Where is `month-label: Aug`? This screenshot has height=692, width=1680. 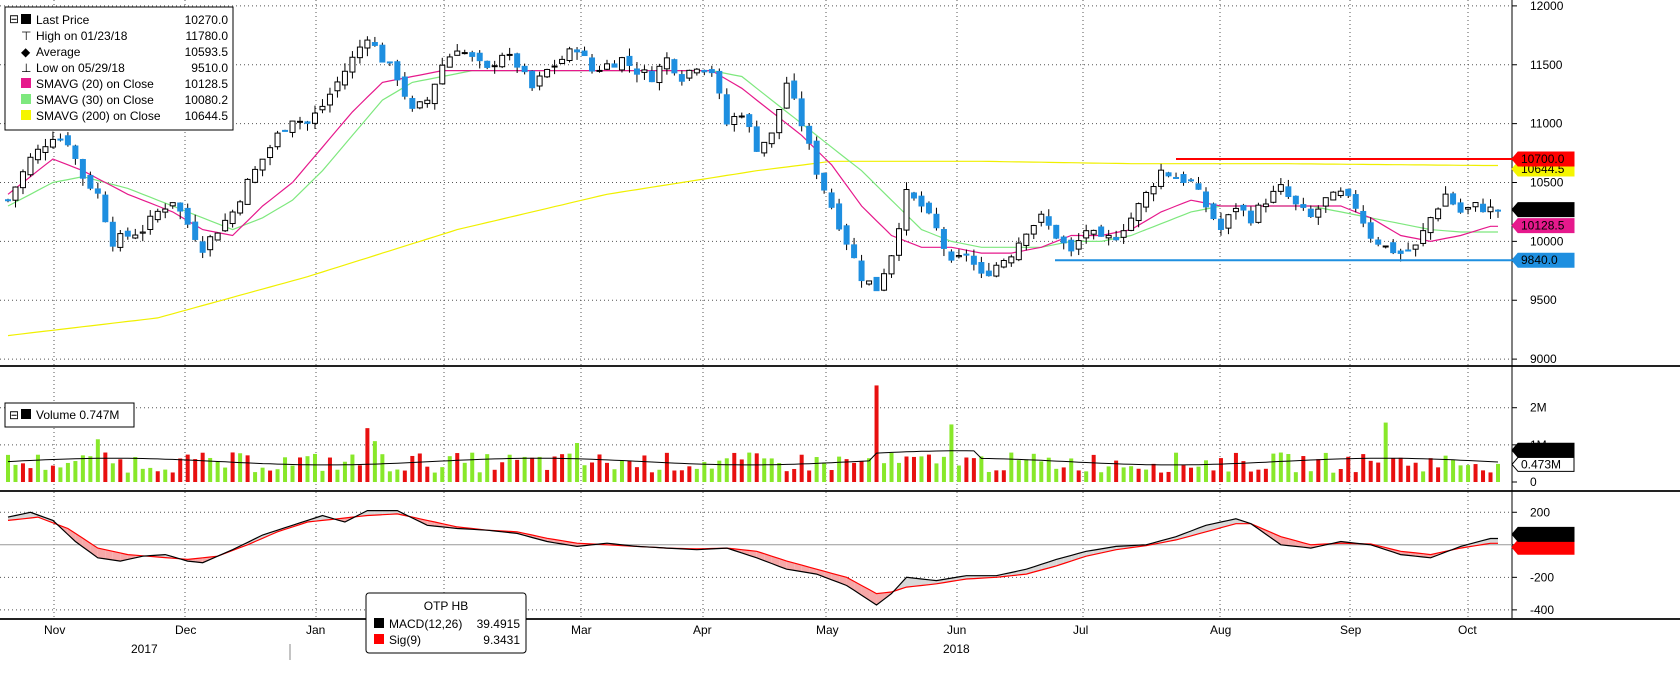 month-label: Aug is located at coordinates (1220, 630).